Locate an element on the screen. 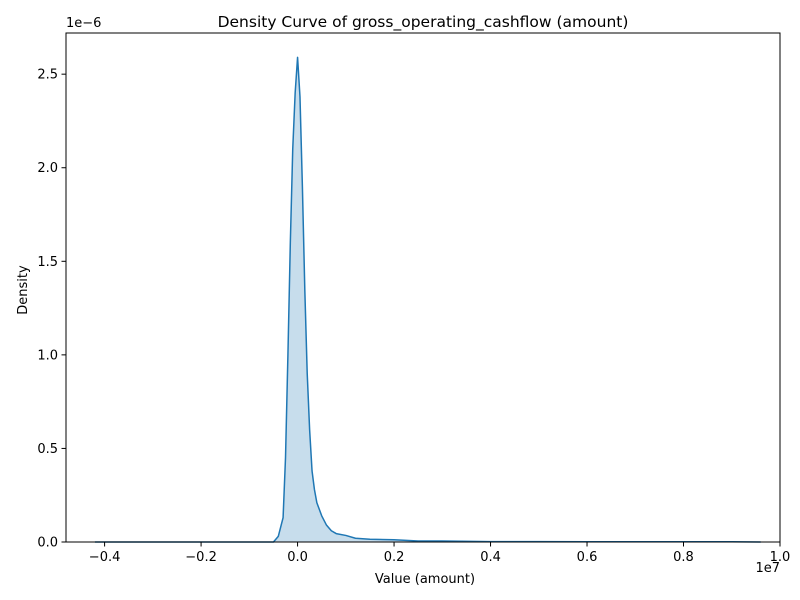  y-tick-label: 1.5 is located at coordinates (47, 262).